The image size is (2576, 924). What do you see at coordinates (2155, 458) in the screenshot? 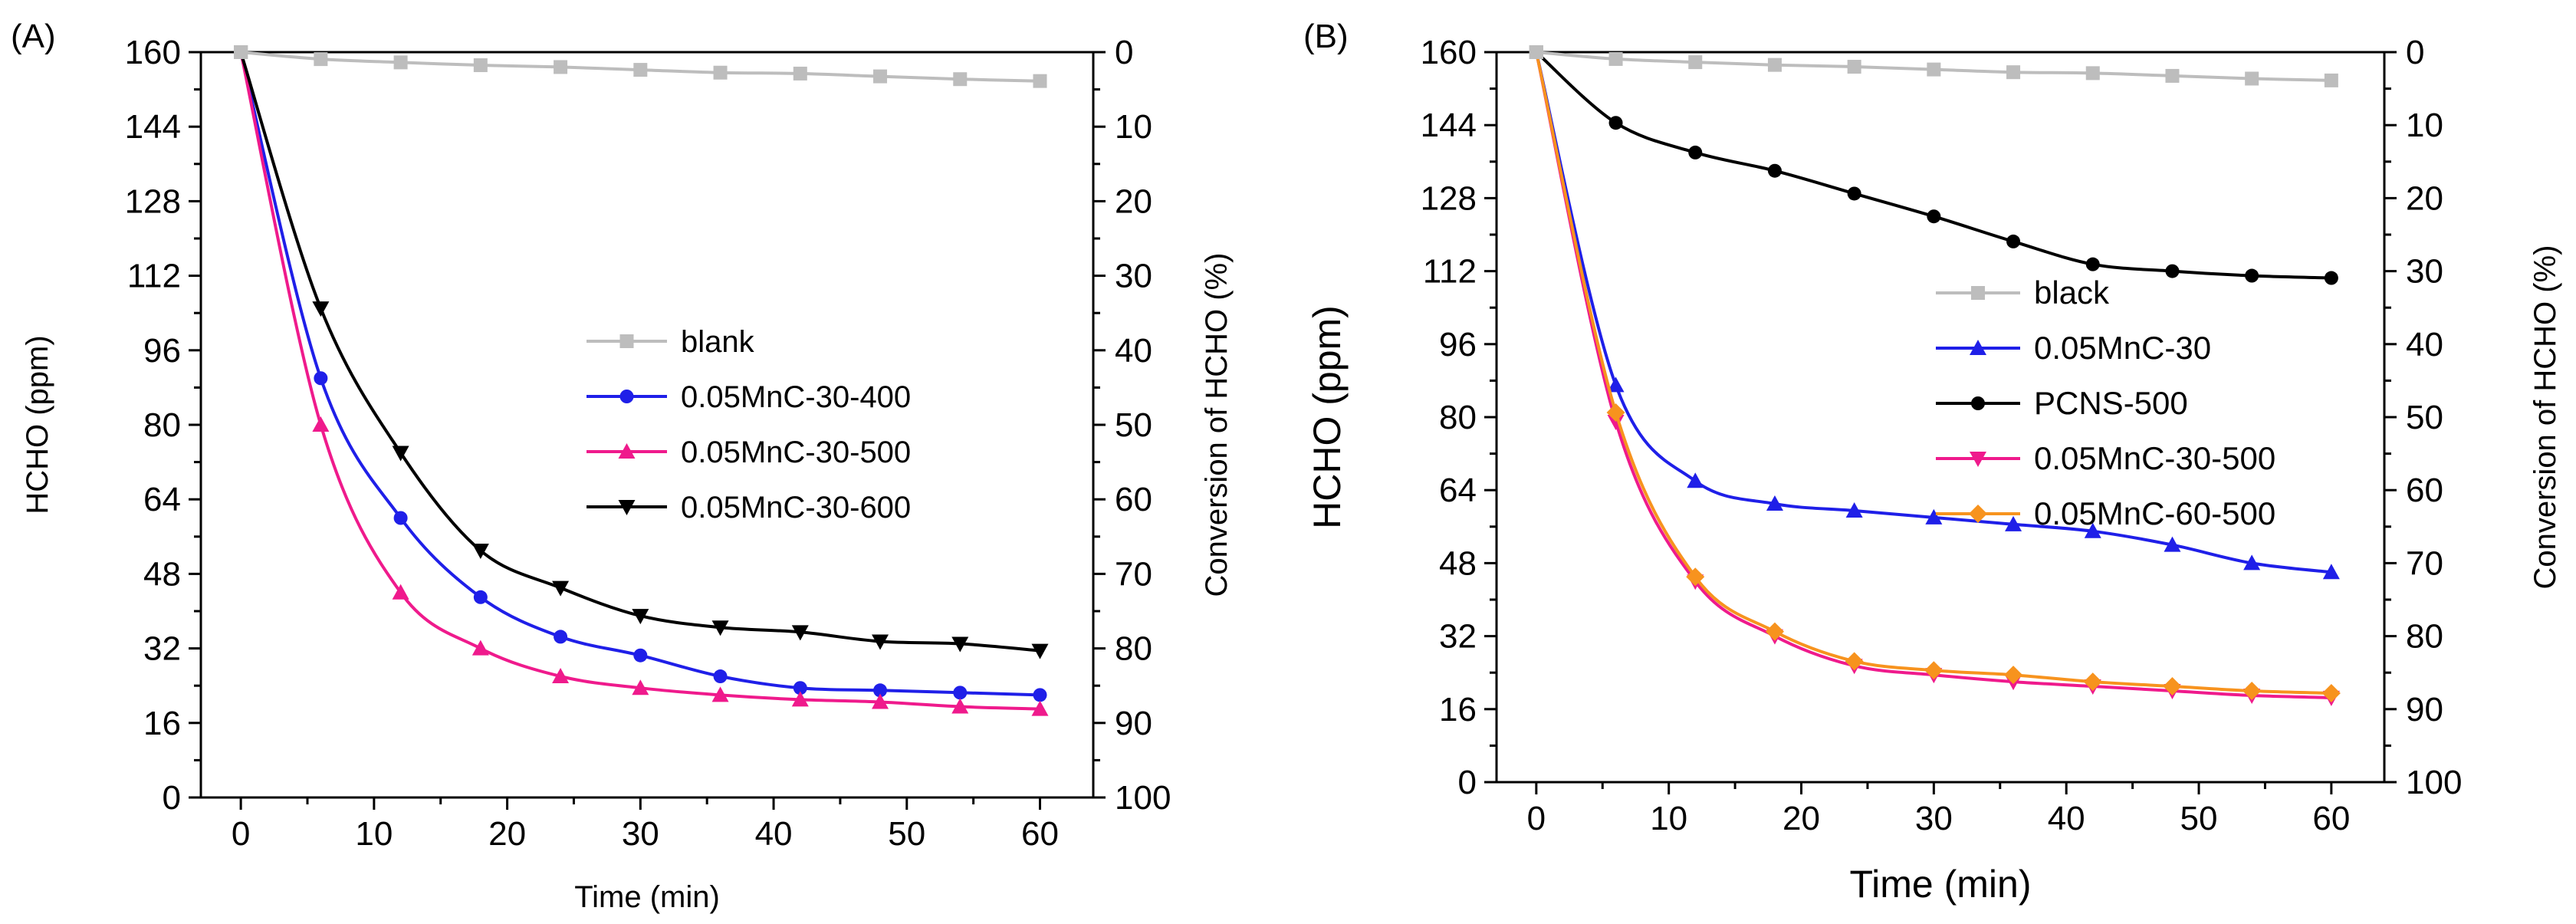
I see `legend-label: 0.05MnC-30-500` at bounding box center [2155, 458].